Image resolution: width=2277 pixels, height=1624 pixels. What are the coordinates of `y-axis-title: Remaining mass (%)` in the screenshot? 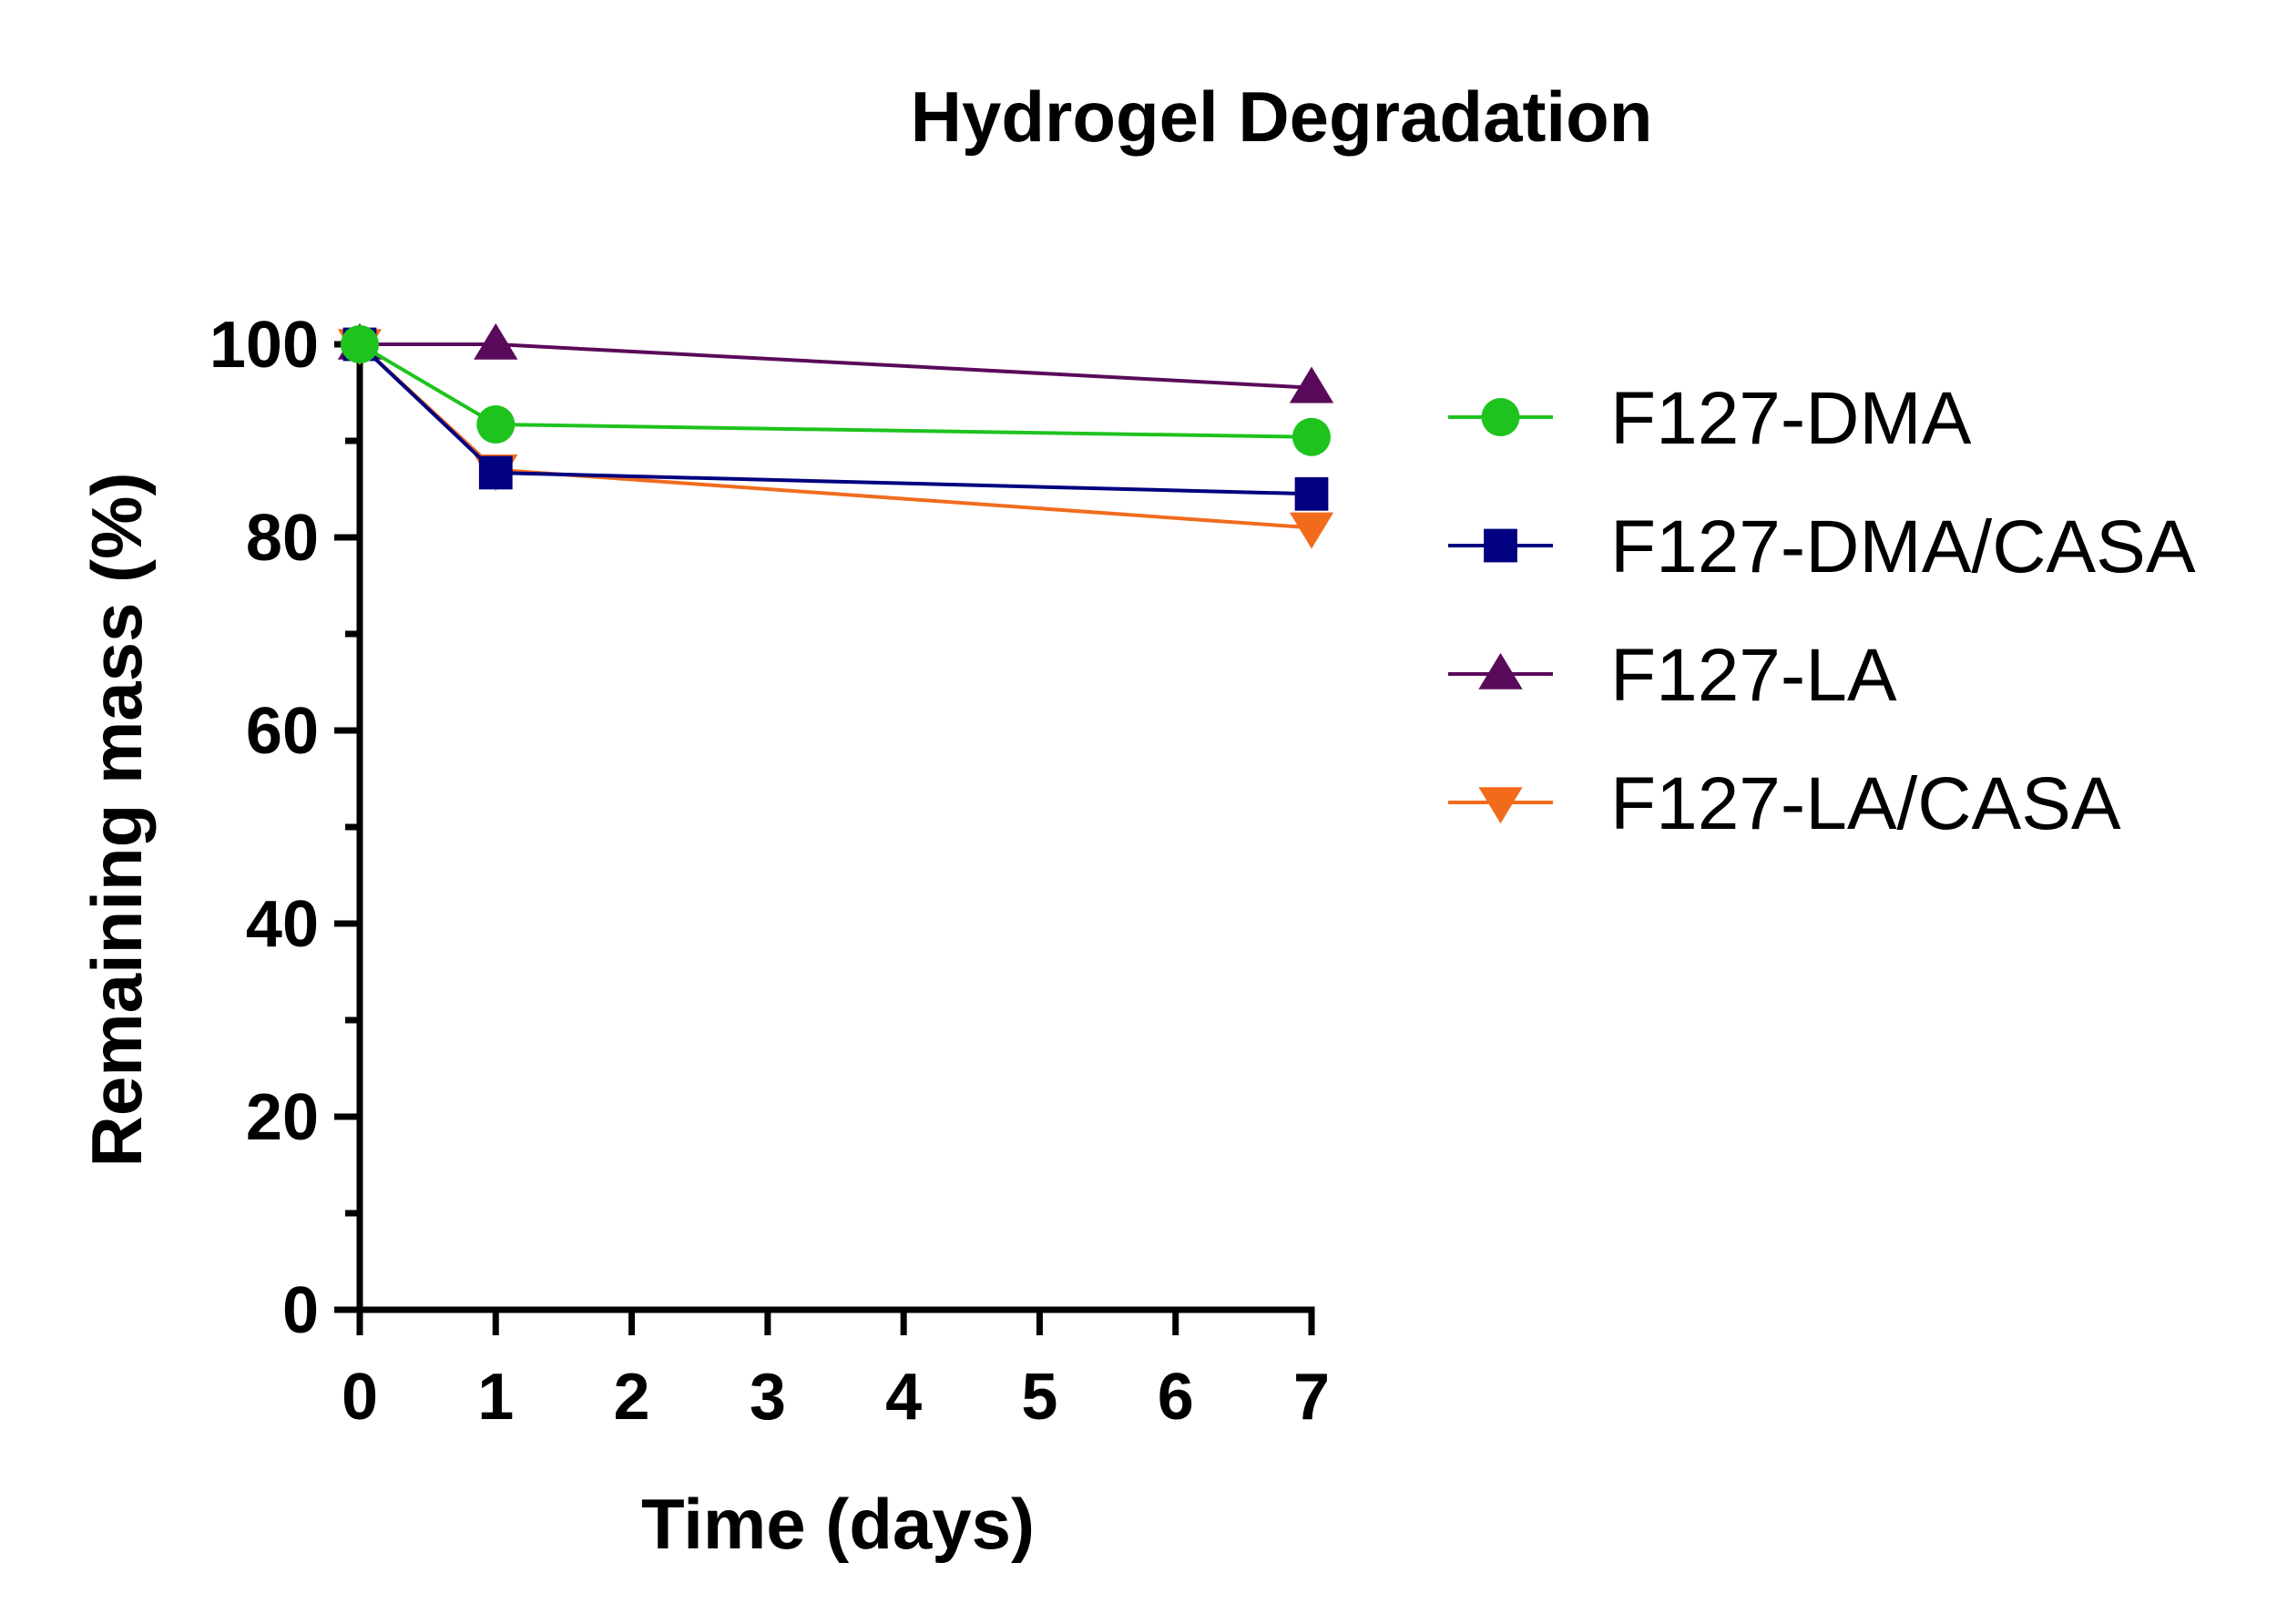 It's located at (117, 820).